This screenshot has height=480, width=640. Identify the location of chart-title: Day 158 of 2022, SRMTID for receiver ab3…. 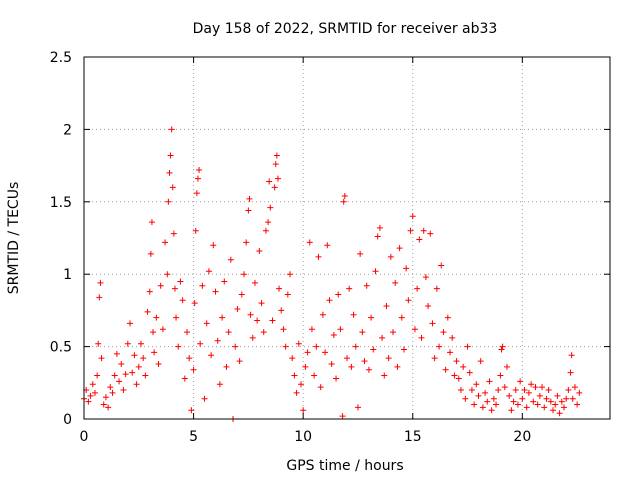
(345, 29).